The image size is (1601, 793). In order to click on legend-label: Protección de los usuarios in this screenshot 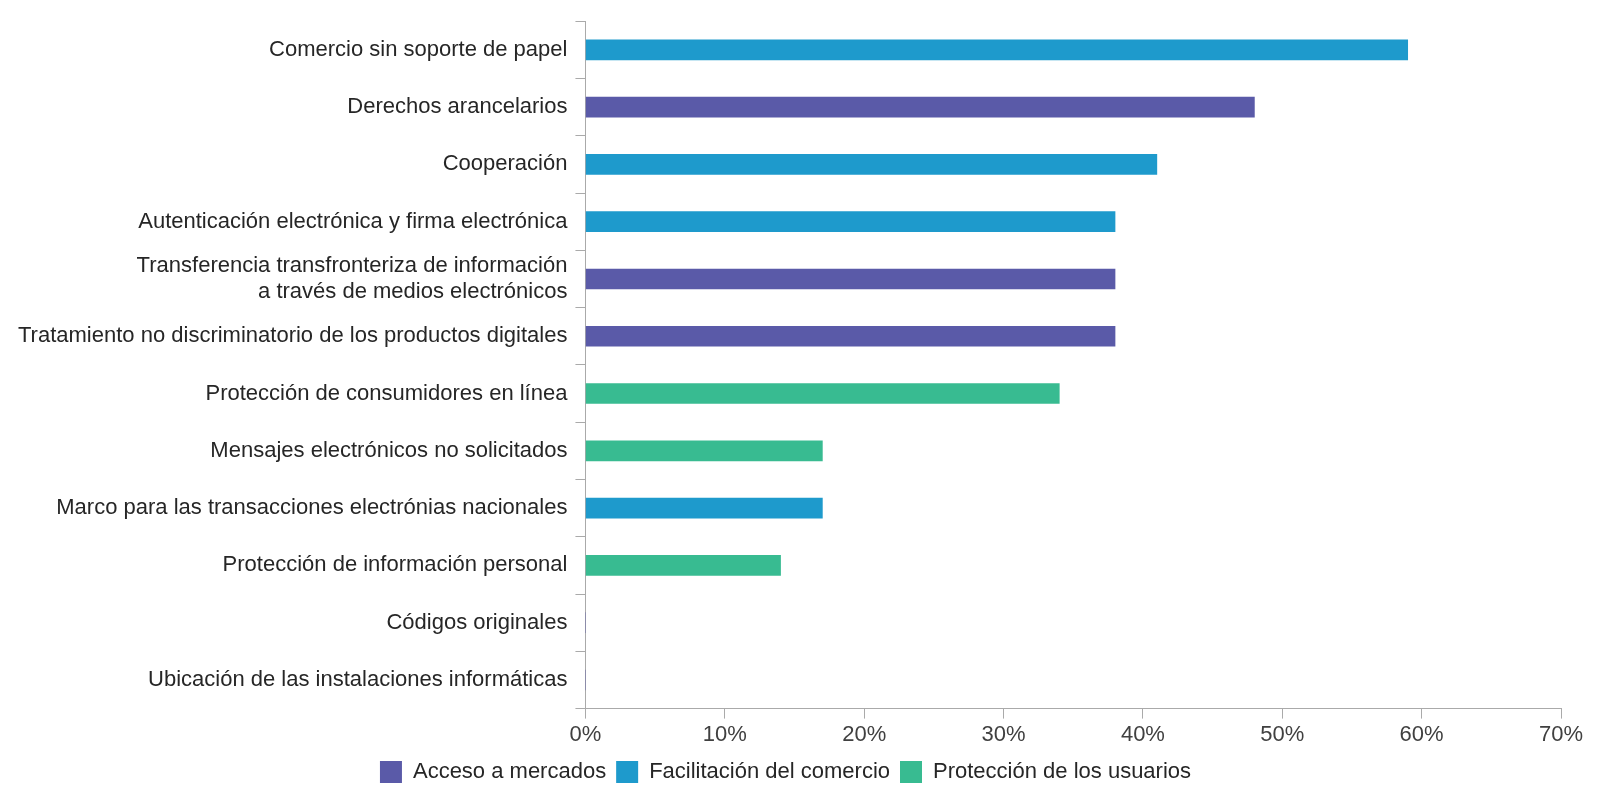, I will do `click(1062, 771)`.